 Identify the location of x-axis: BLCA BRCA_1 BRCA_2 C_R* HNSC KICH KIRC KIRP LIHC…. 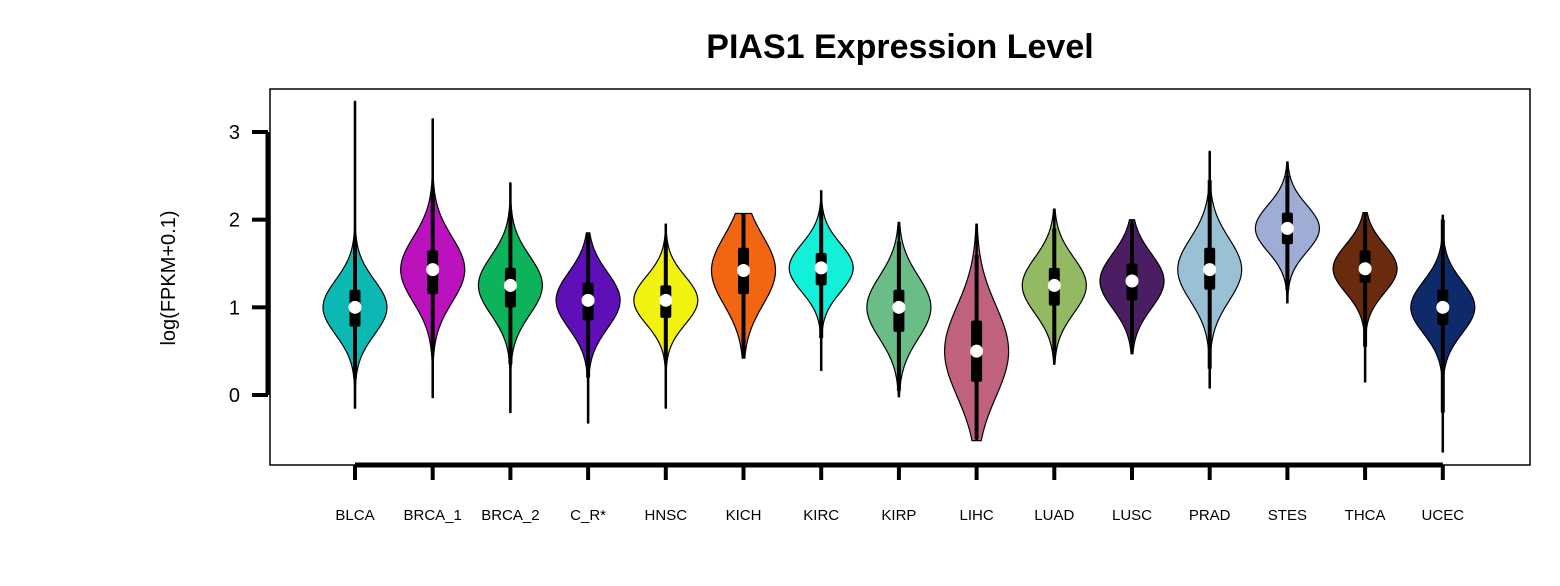
(900, 493).